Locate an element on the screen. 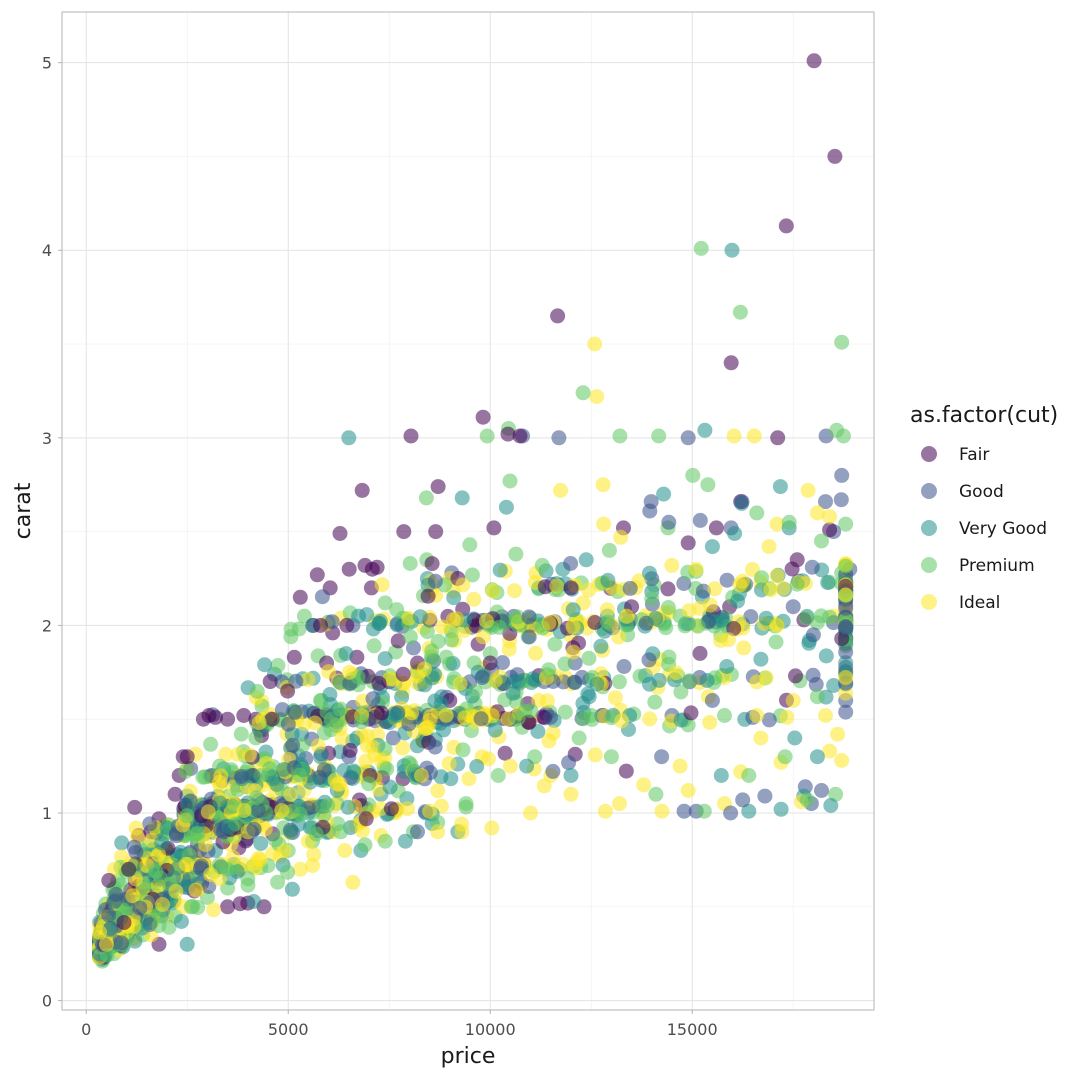 This screenshot has height=1080, width=1080. y-tick-label: 0 is located at coordinates (47, 1001).